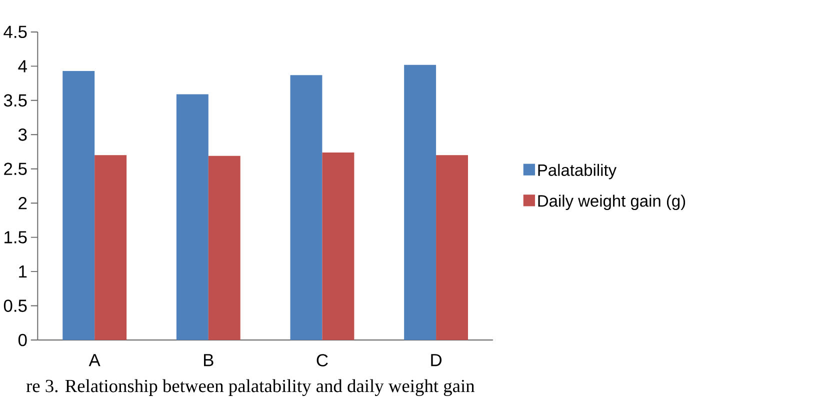 This screenshot has width=824, height=400. I want to click on x-tick-label: D, so click(436, 360).